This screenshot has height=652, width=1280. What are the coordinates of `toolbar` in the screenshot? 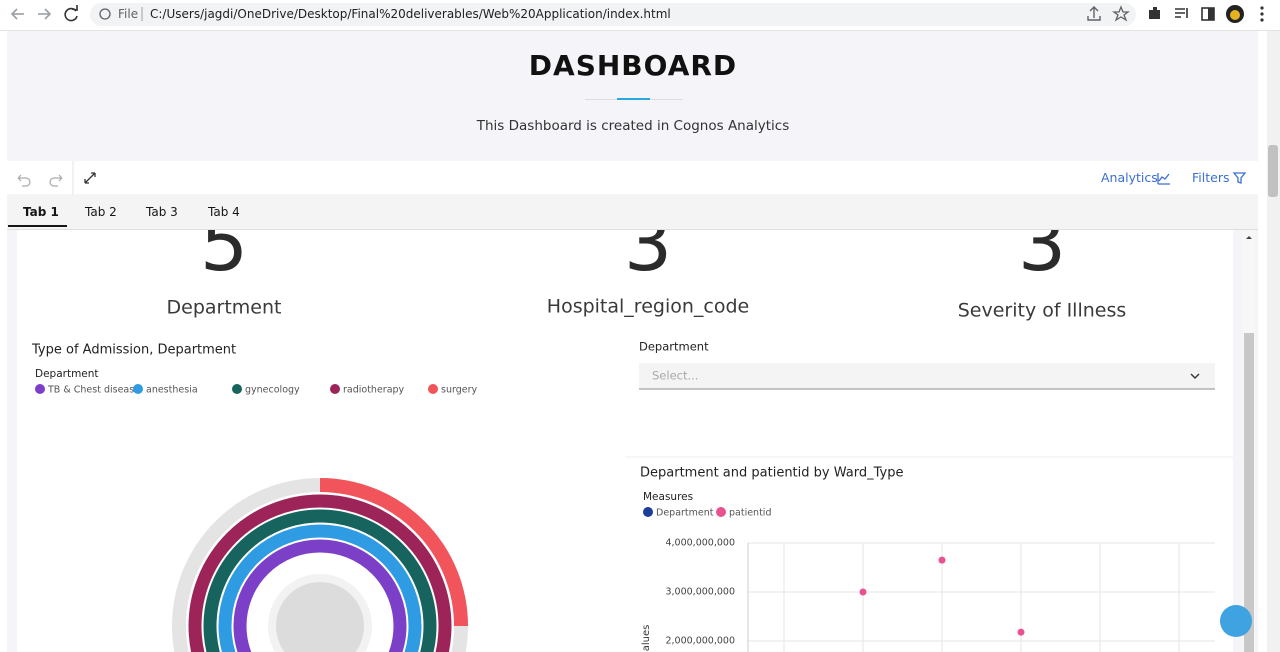 It's located at (632, 177).